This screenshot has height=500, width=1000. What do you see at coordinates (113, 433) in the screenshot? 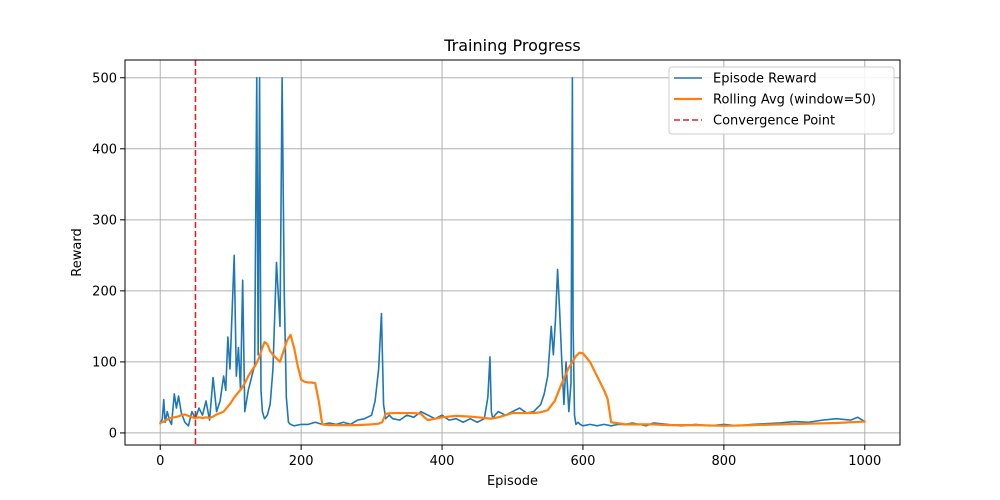
I see `y-tick-label: 0` at bounding box center [113, 433].